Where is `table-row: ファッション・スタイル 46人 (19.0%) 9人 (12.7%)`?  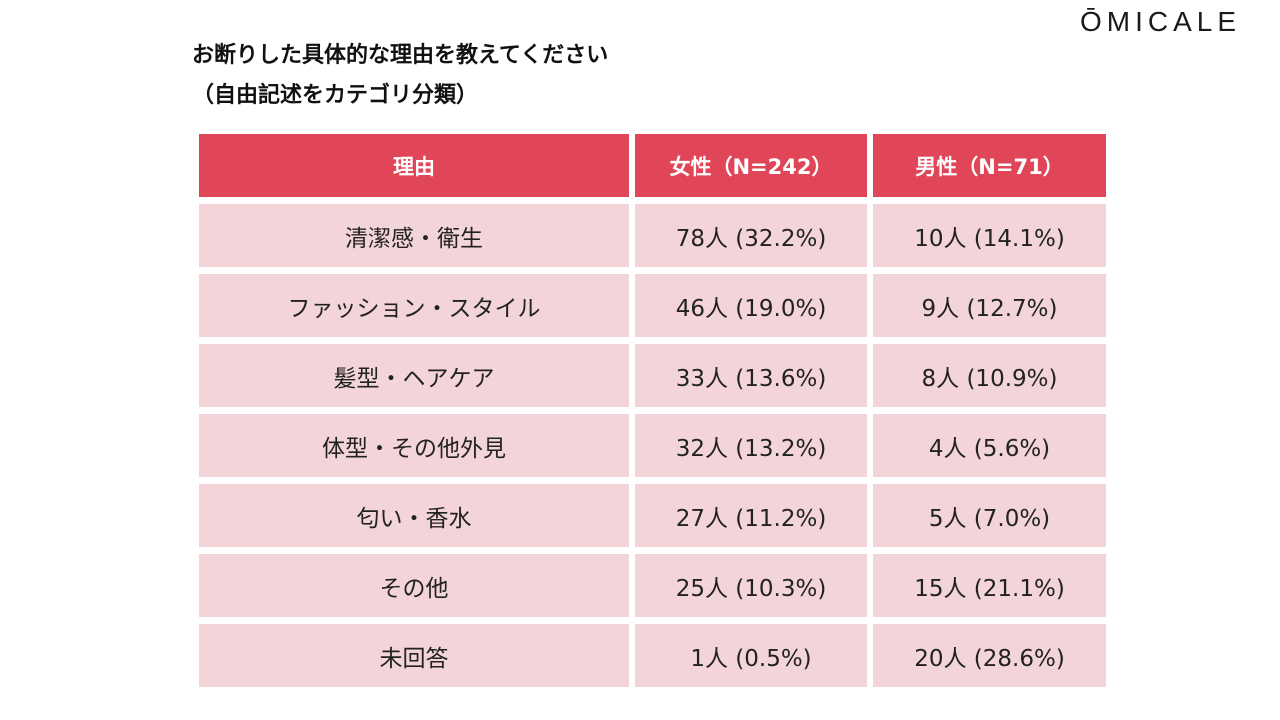
table-row: ファッション・スタイル 46人 (19.0%) 9人 (12.7%) is located at coordinates (652, 305).